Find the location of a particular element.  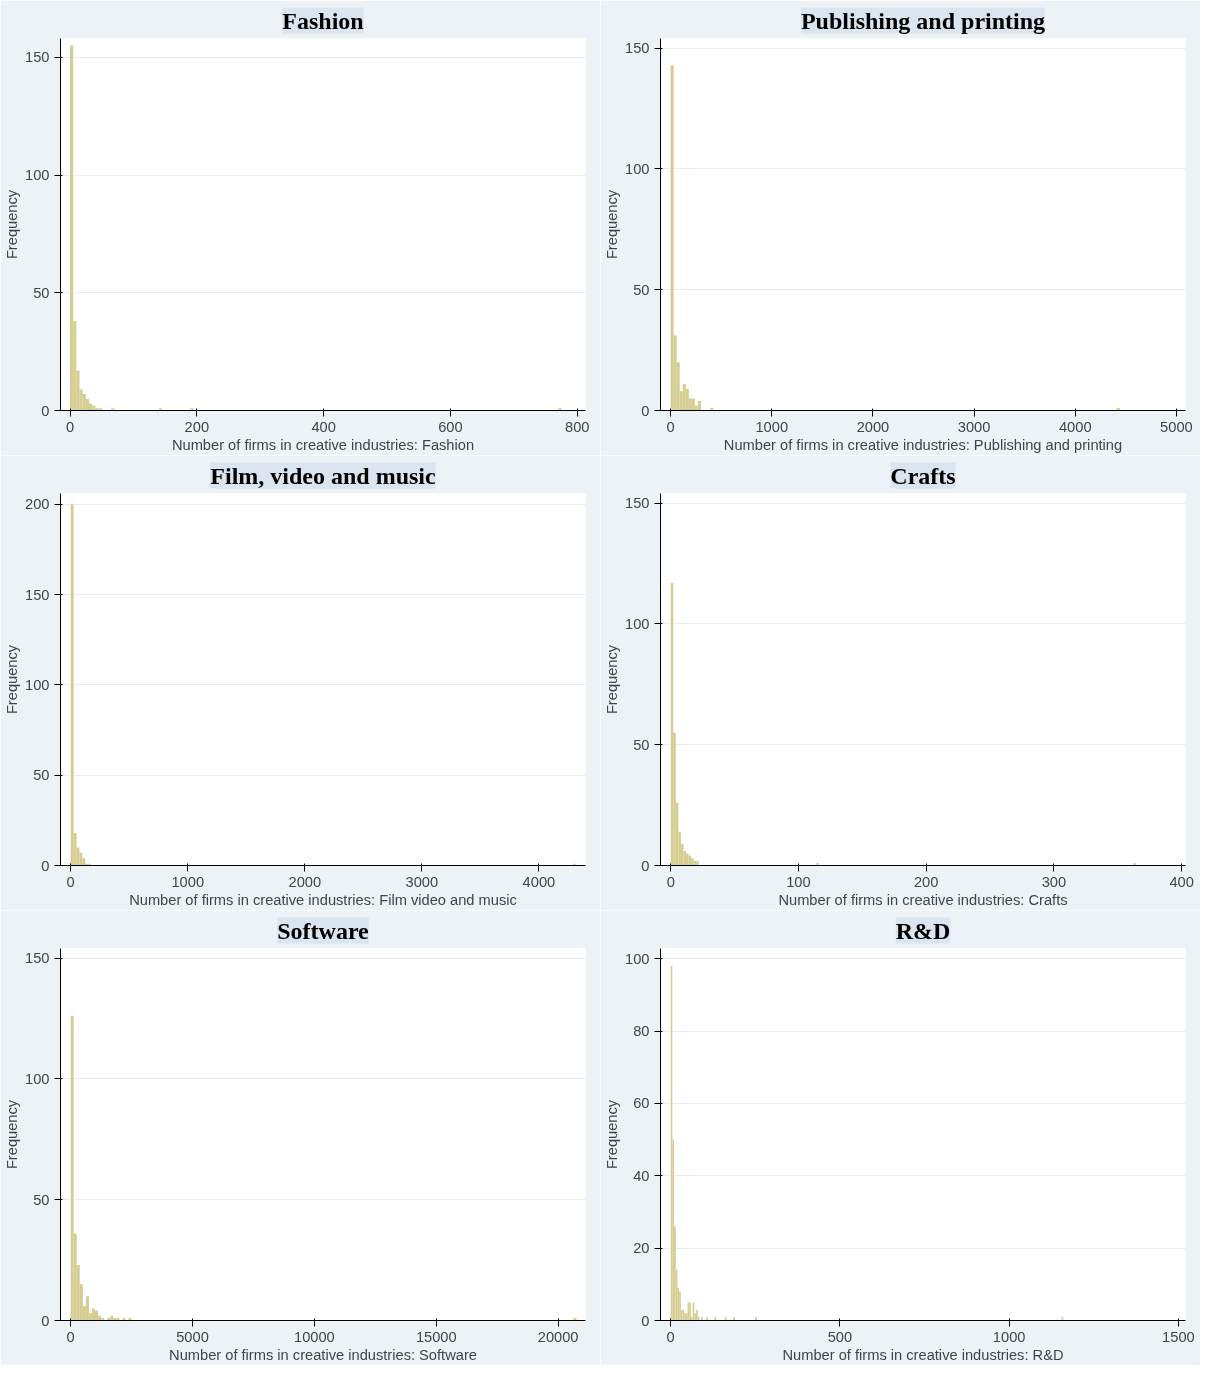

x-tick-label: 300 is located at coordinates (1054, 881).